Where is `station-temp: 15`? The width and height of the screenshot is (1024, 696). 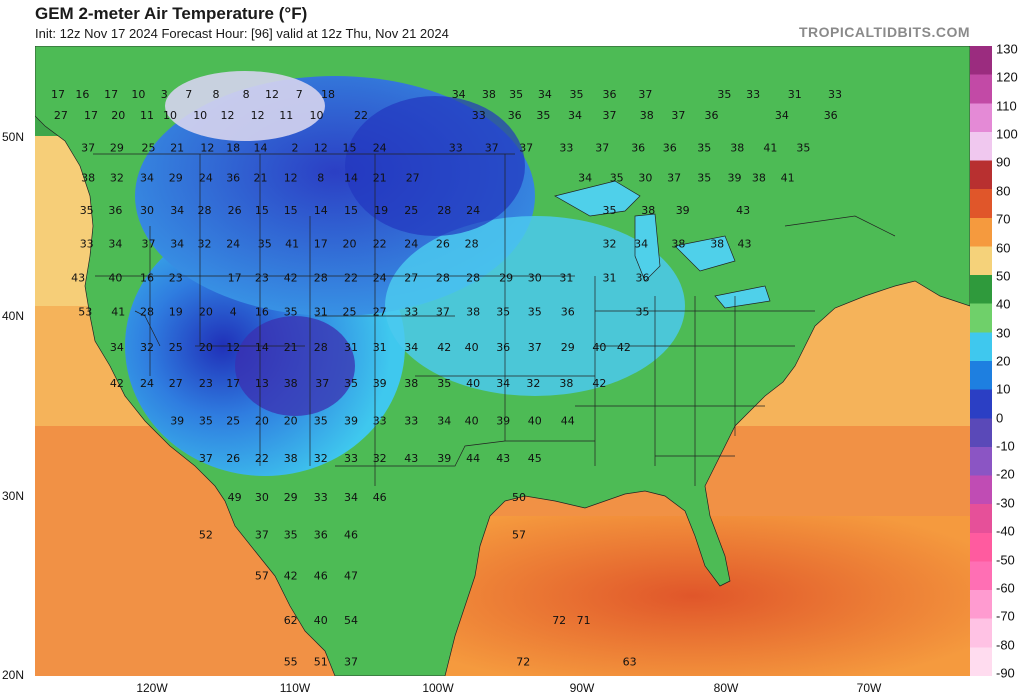 station-temp: 15 is located at coordinates (262, 210).